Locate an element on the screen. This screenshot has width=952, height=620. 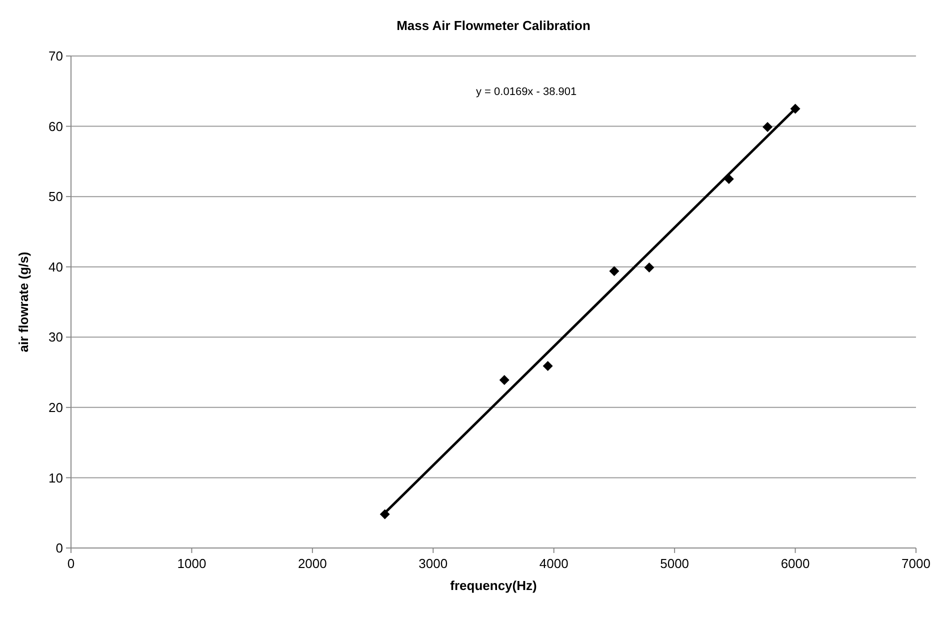
y-tick-label: 10 is located at coordinates (55, 478).